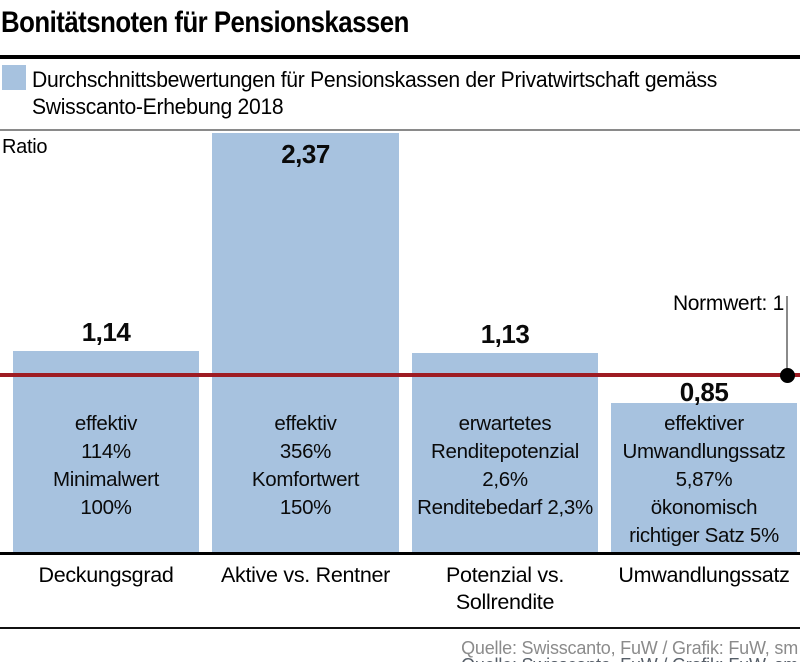 This screenshot has height=662, width=800. What do you see at coordinates (704, 451) in the screenshot?
I see `bar-annotation-line: Umwandlungssatz` at bounding box center [704, 451].